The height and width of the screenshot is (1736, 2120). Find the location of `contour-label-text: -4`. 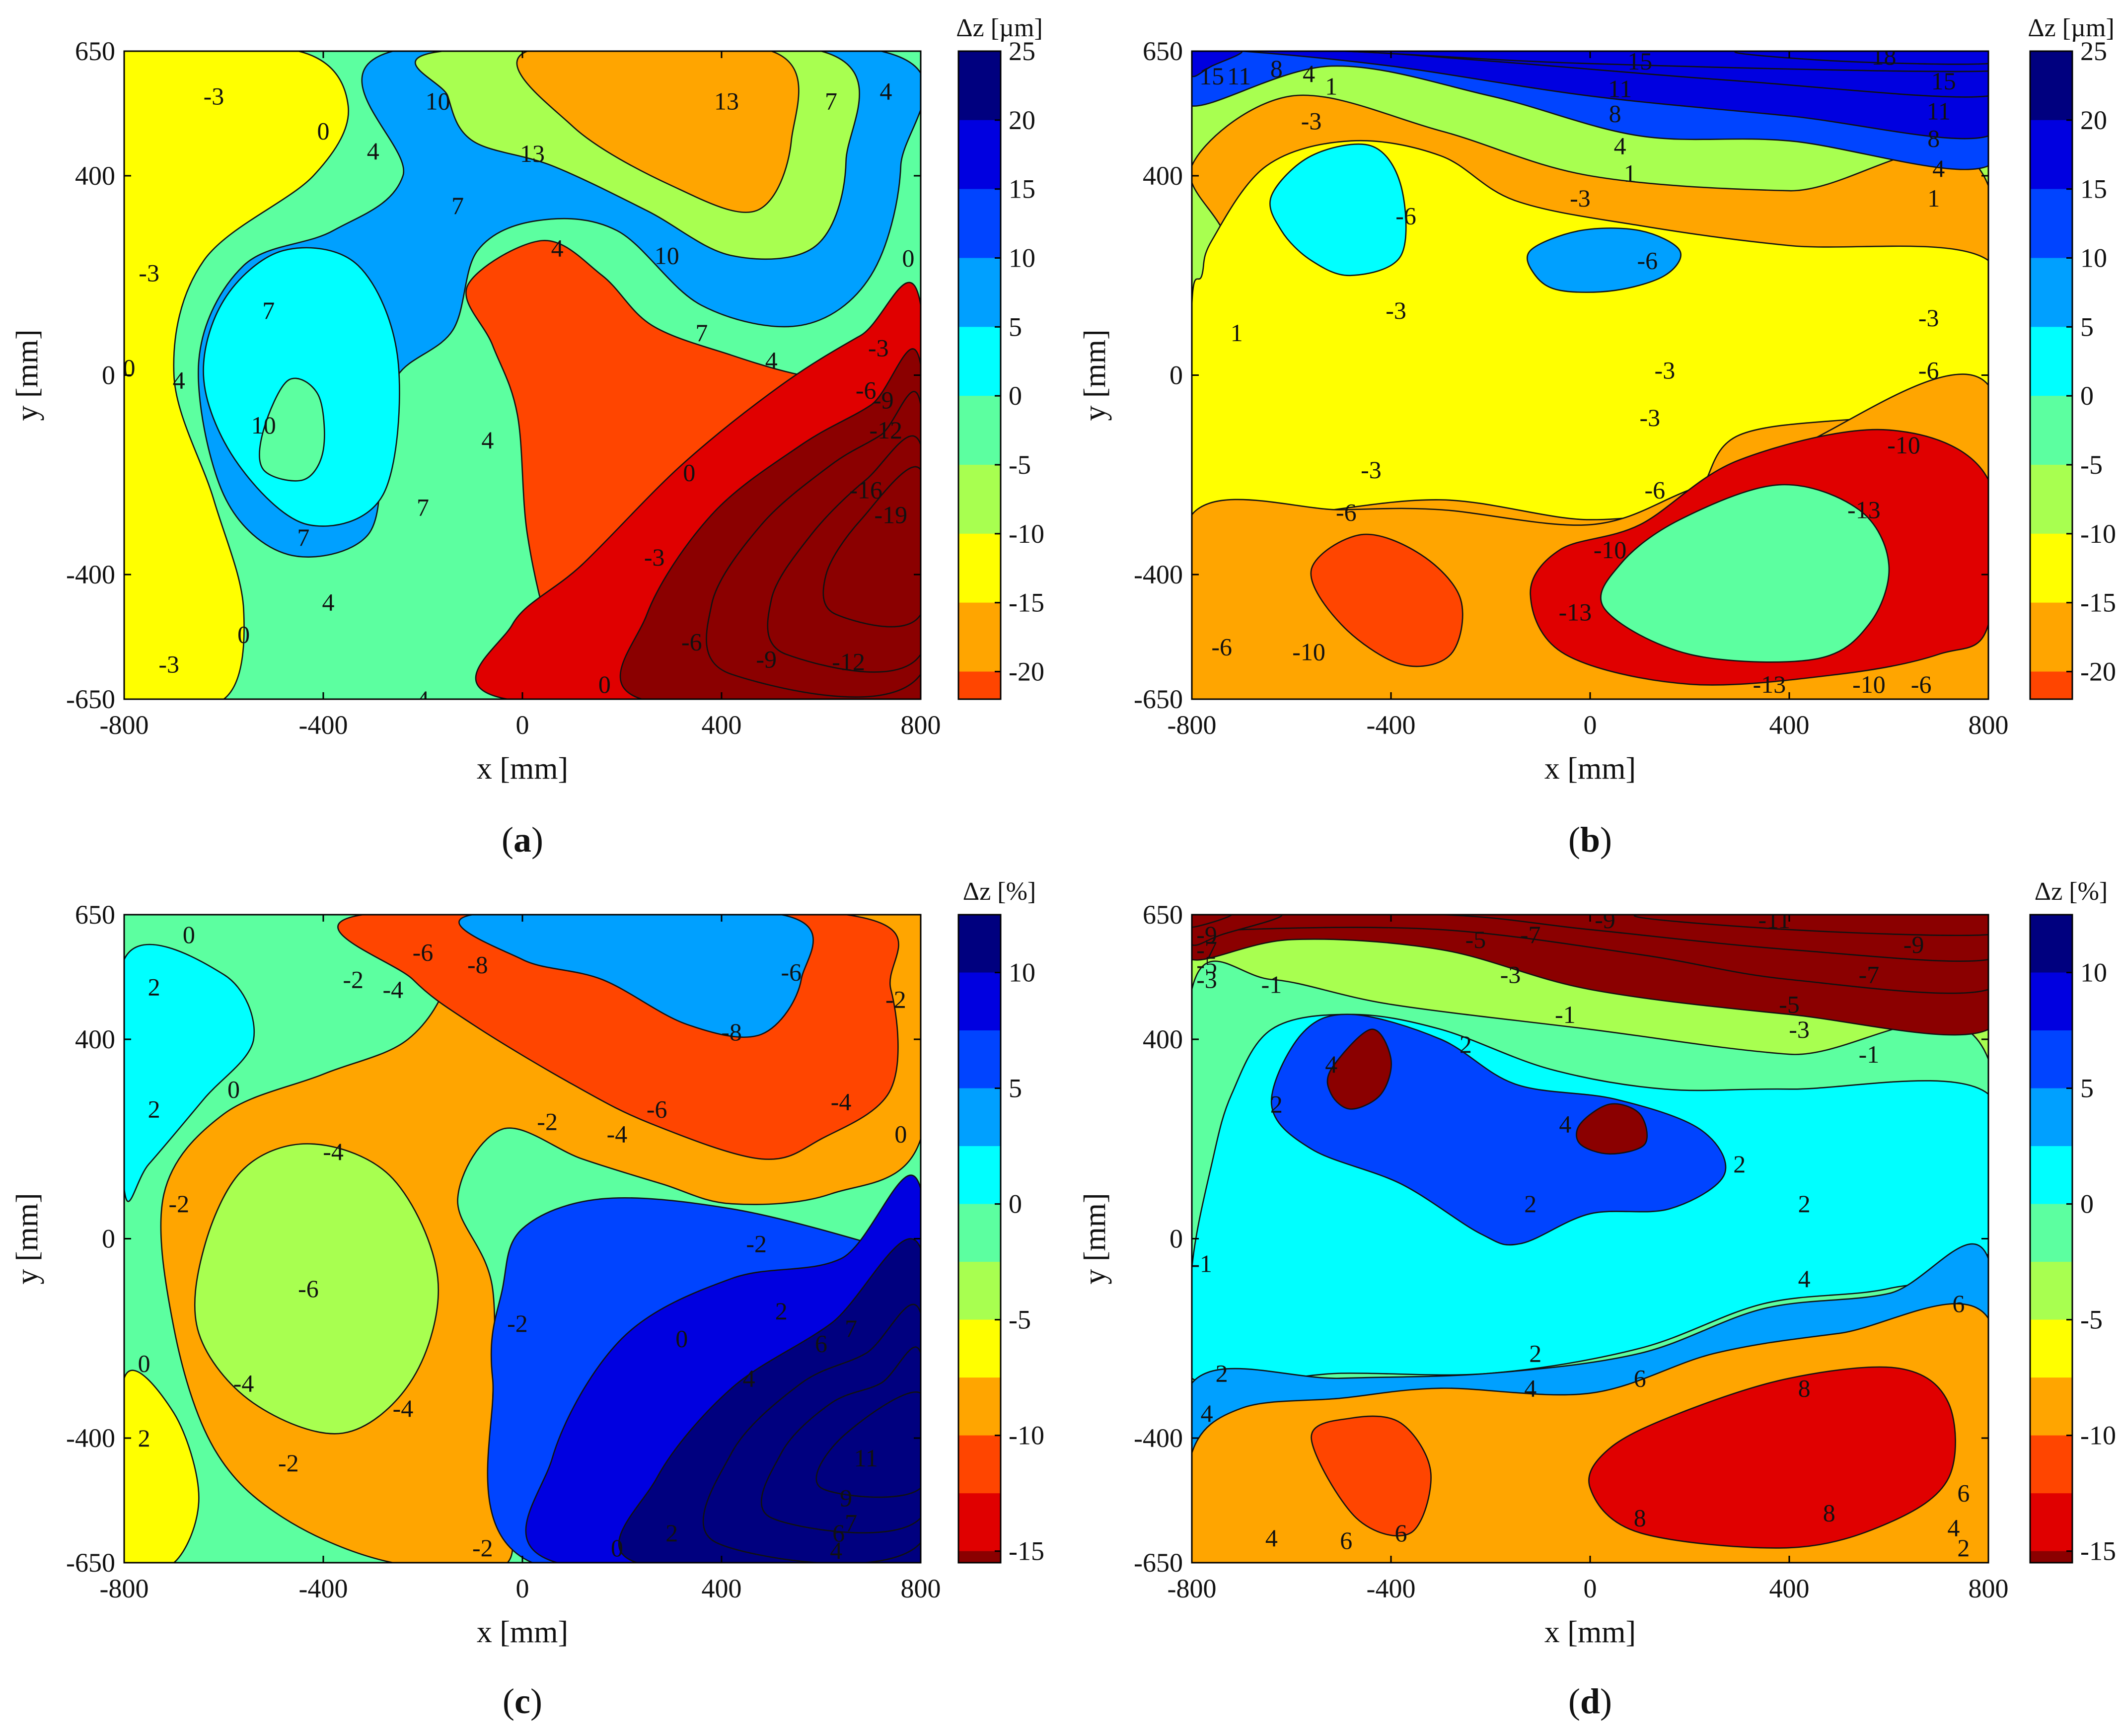

contour-label-text: -4 is located at coordinates (243, 1384).